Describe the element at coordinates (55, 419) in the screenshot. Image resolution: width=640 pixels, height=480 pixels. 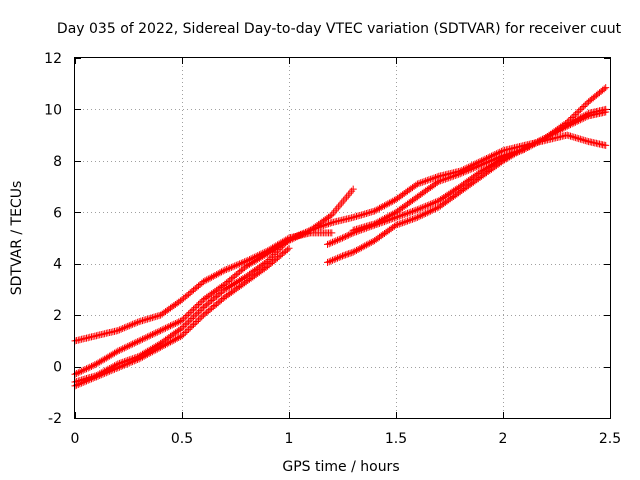
I see `y-tick-label: -2` at that location.